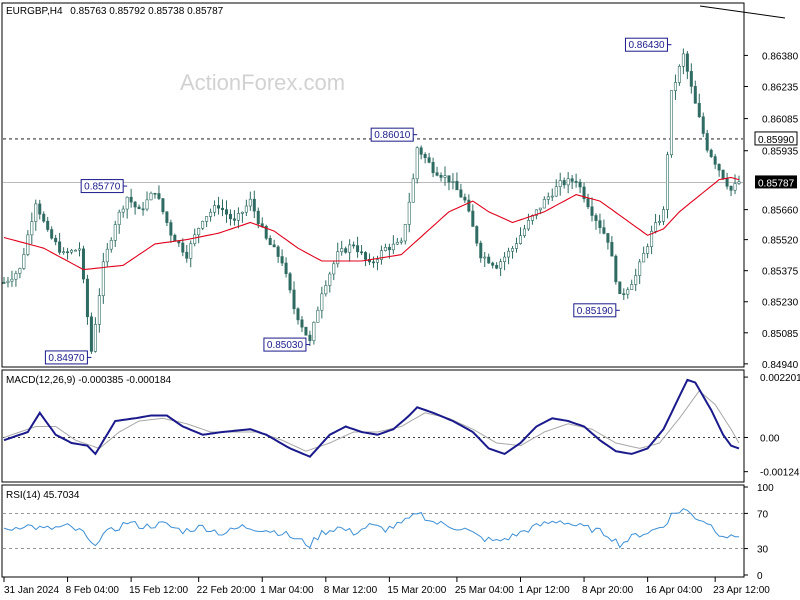  Describe the element at coordinates (595, 311) in the screenshot. I see `annotation-label: 0.85190` at that location.